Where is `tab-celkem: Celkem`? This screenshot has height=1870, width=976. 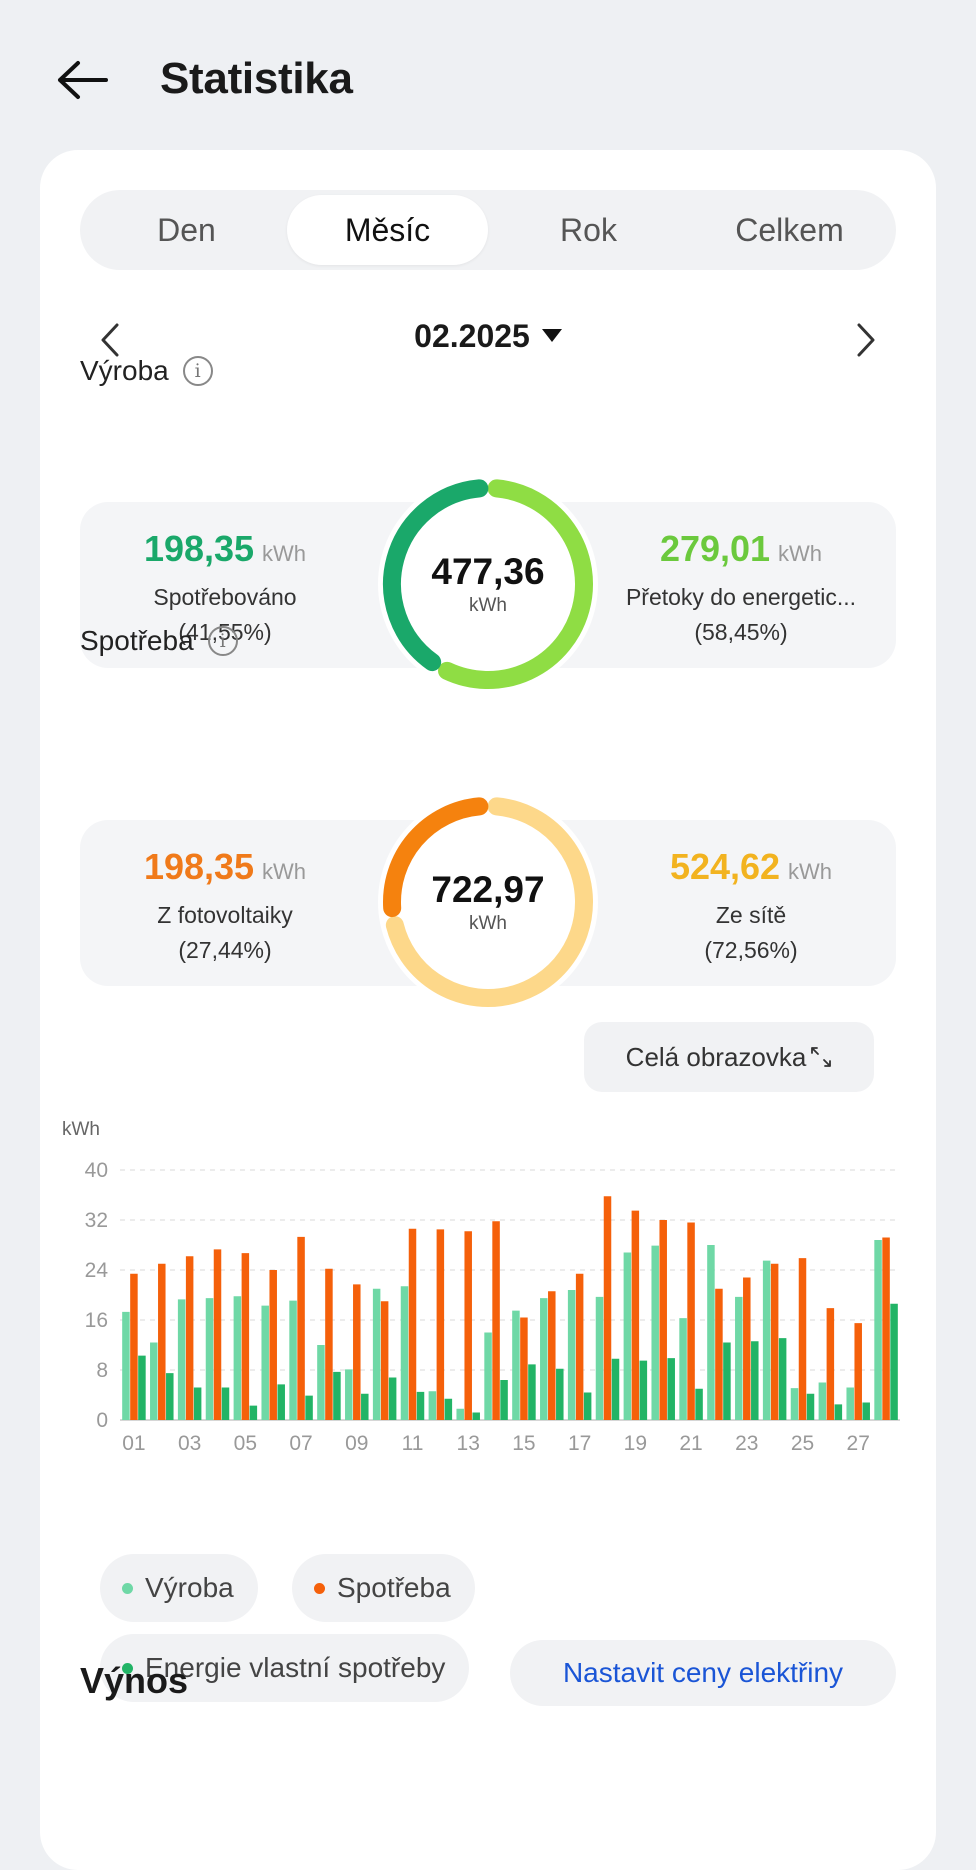 tab-celkem: Celkem is located at coordinates (789, 229).